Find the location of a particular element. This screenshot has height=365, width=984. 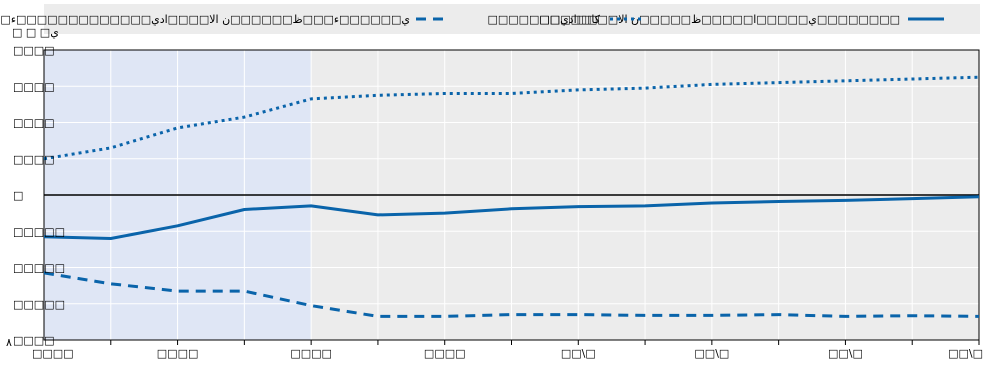

legend-background is located at coordinates (512, 19).